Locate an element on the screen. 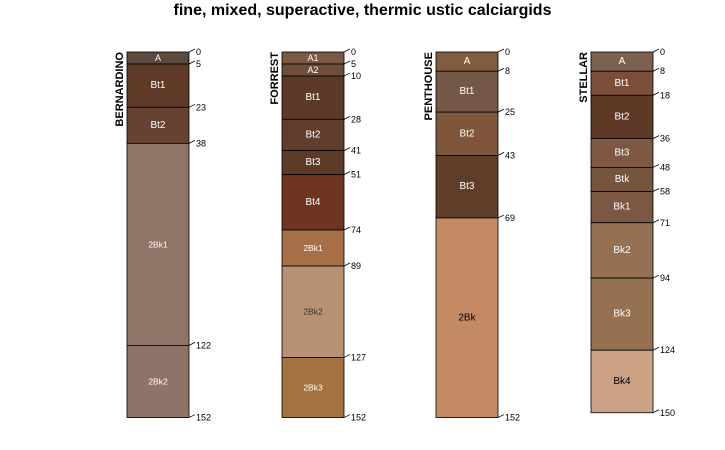 The image size is (725, 450). depth-label: 124 is located at coordinates (667, 350).